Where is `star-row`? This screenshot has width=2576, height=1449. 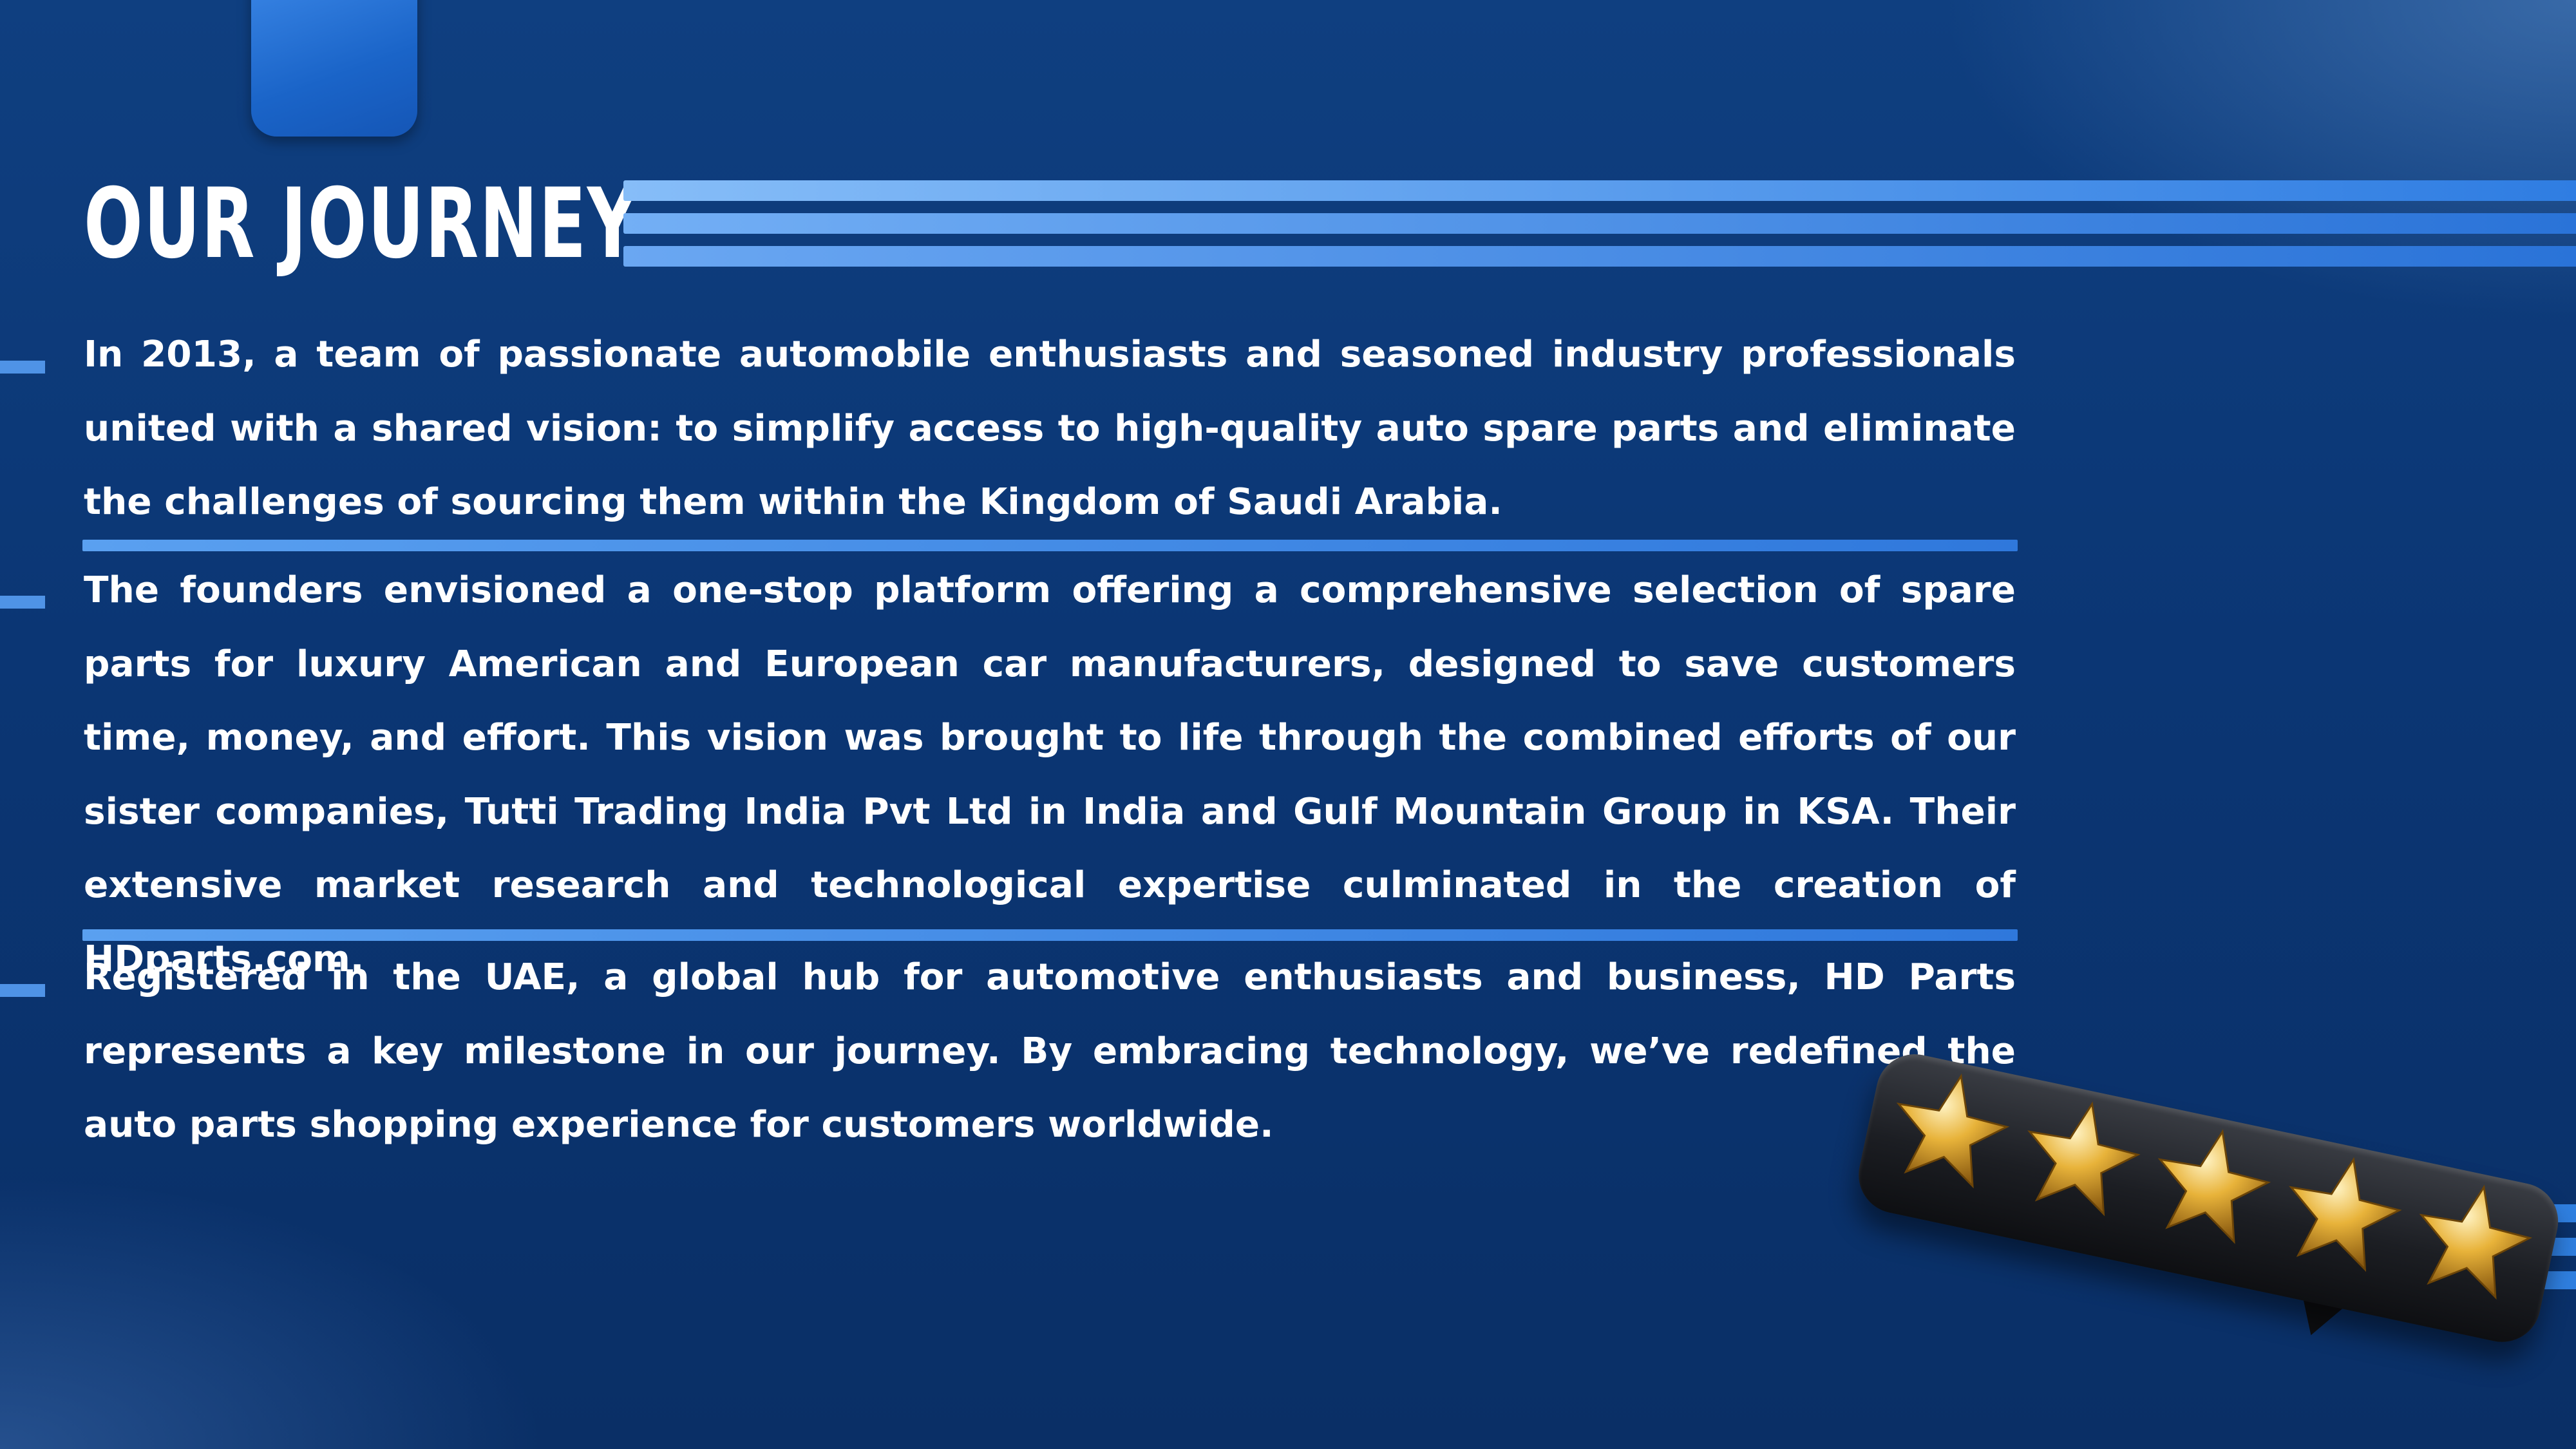
star-row is located at coordinates (2208, 1198).